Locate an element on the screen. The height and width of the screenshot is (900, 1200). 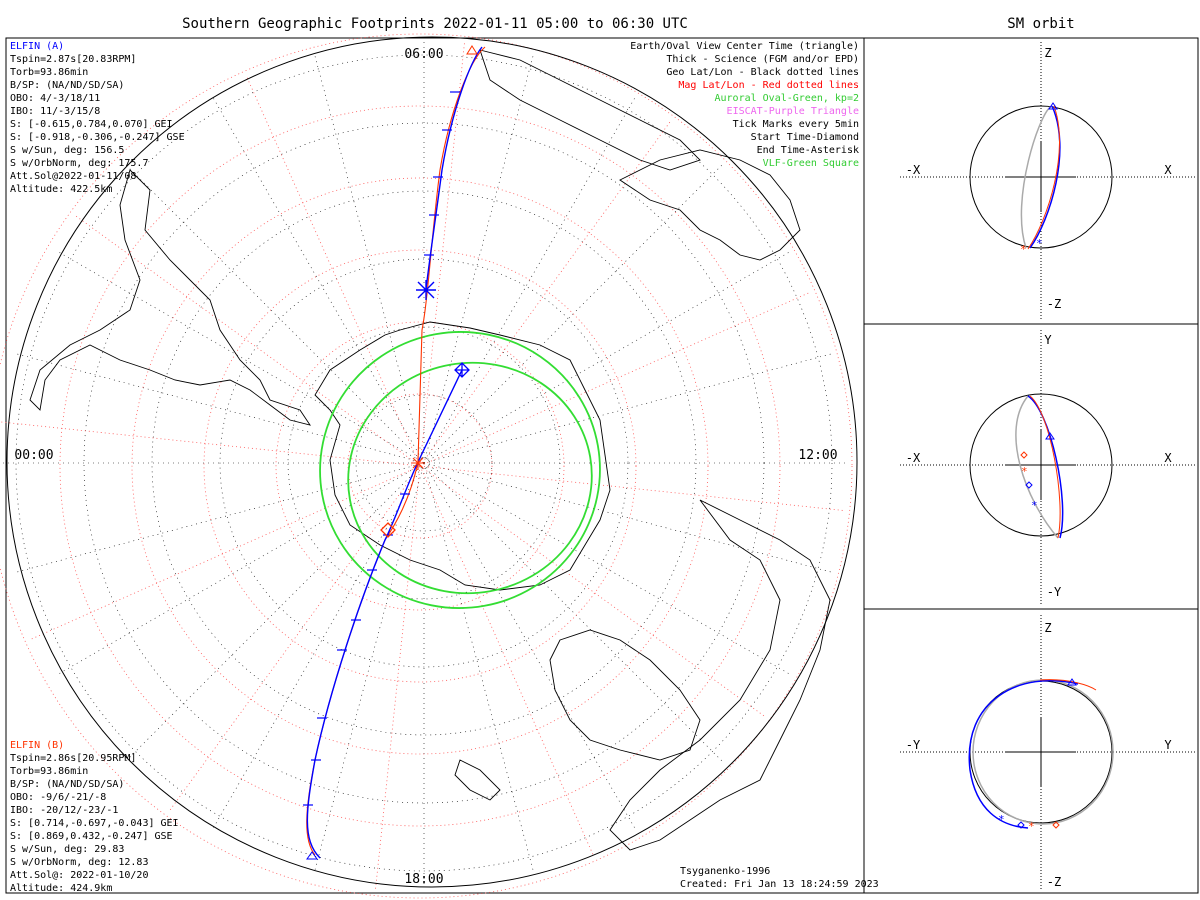
elfin-b-line: Altitude: 424.9km is located at coordinates (61, 888).